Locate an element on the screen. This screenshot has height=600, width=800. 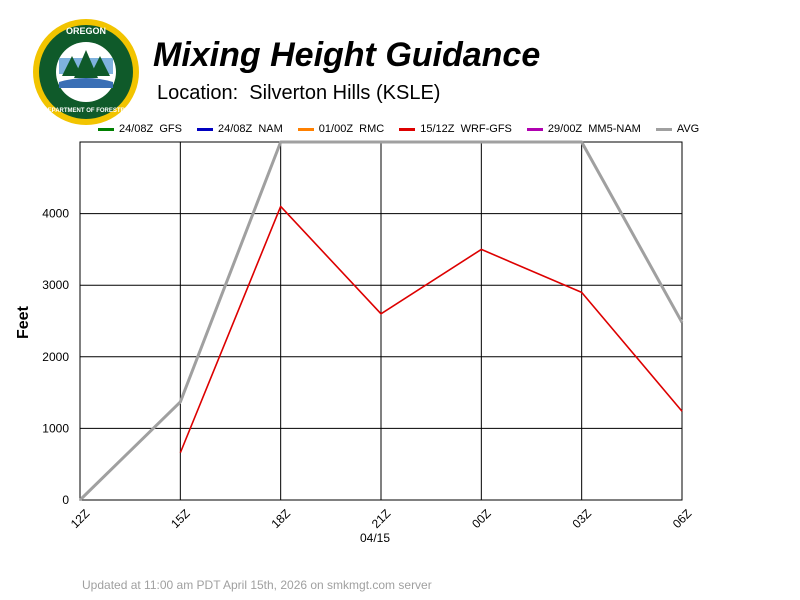
x-tick-label: 00Z is located at coordinates (481, 518).